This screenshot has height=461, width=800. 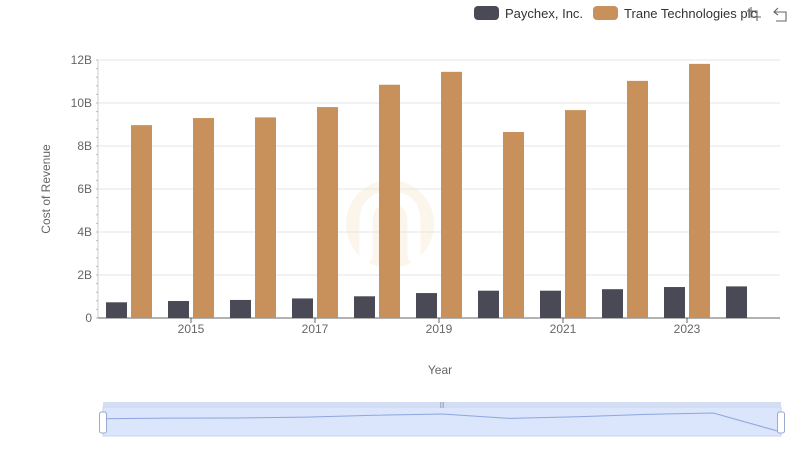 What do you see at coordinates (451, 194) in the screenshot?
I see `bar-trane-2019` at bounding box center [451, 194].